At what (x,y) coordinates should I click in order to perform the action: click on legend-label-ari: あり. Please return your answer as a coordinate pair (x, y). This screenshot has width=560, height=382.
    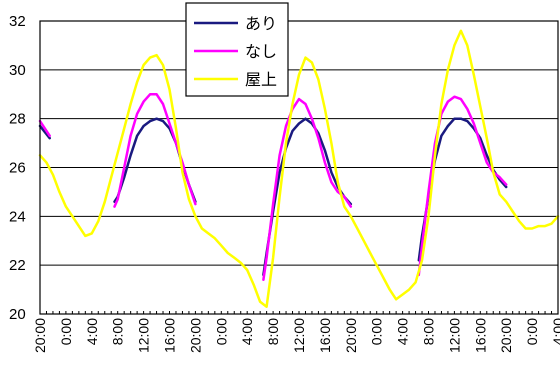
    Looking at the image, I should click on (261, 23).